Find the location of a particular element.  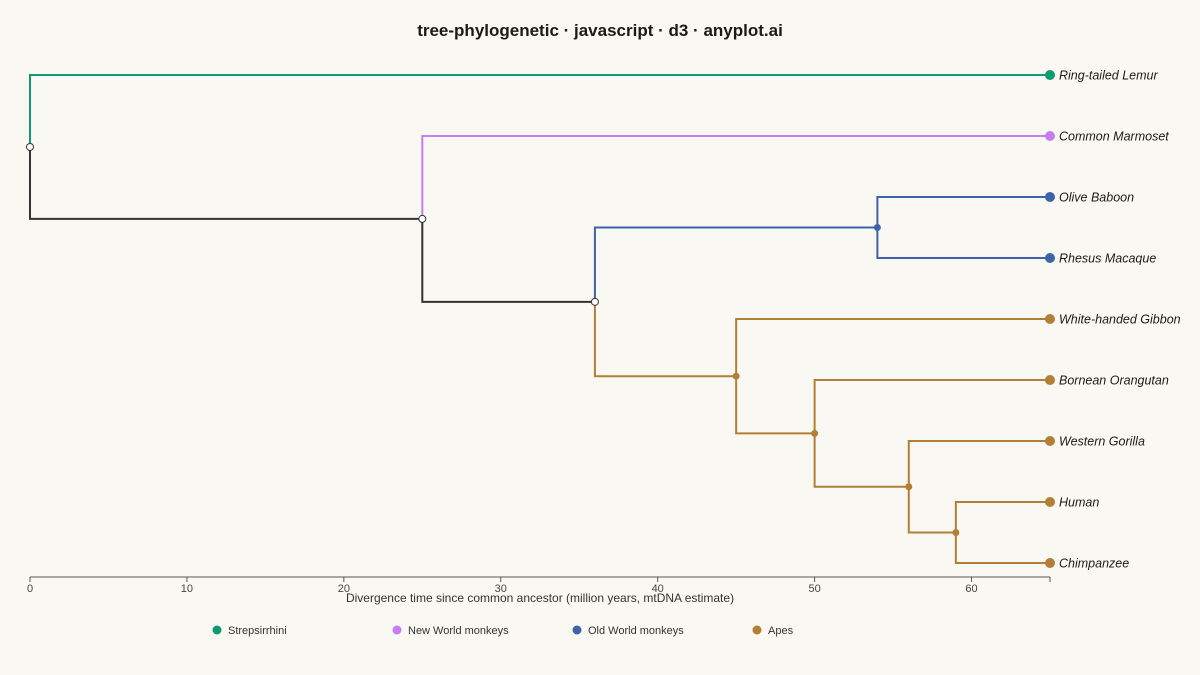

branch-common-marmoset is located at coordinates (735, 177).